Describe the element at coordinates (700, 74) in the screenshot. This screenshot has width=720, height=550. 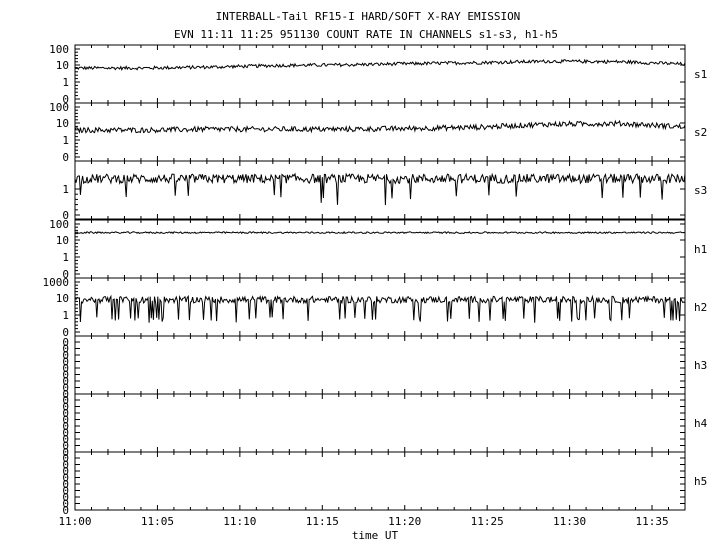
I see `channel-label-s1: s1` at that location.